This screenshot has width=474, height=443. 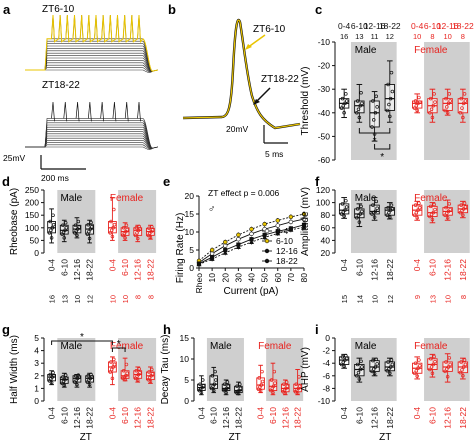 What do you see at coordinates (373, 221) in the screenshot?
I see `shade-male-night` at bounding box center [373, 221].